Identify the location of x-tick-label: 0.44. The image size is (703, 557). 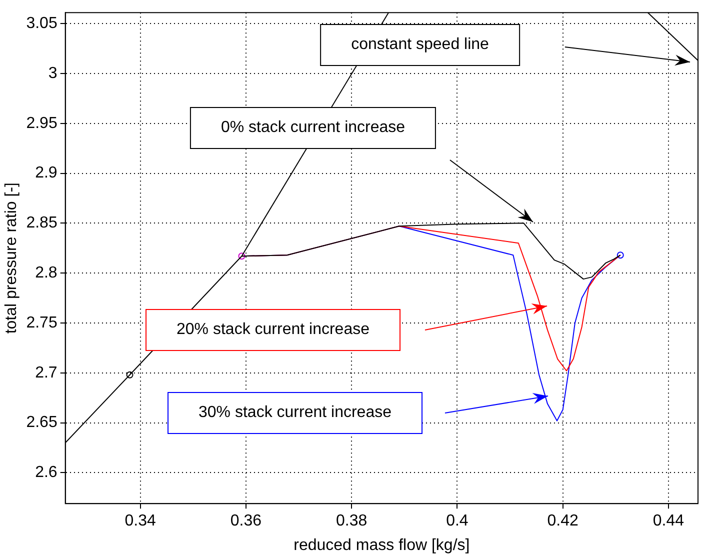
(668, 521).